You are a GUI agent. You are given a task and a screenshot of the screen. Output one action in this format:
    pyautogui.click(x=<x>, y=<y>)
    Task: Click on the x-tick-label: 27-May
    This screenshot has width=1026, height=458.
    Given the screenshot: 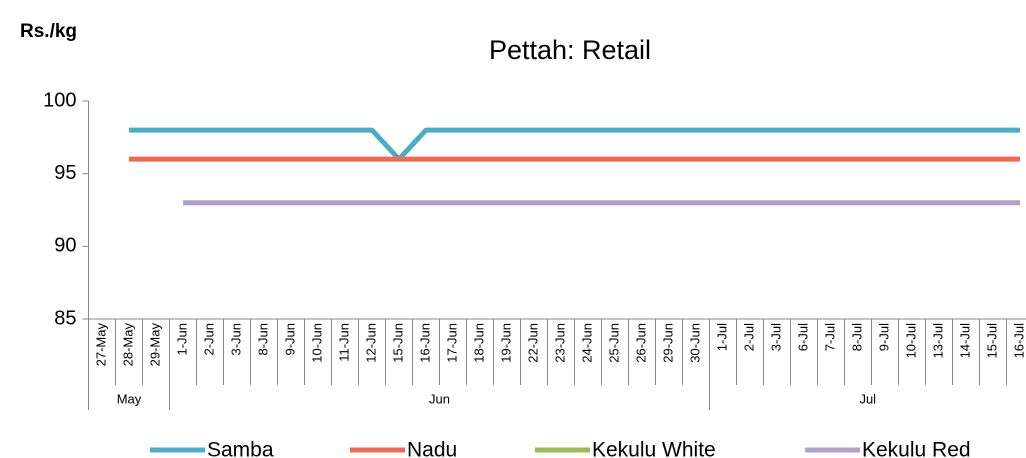 What is the action you would take?
    pyautogui.click(x=100, y=345)
    